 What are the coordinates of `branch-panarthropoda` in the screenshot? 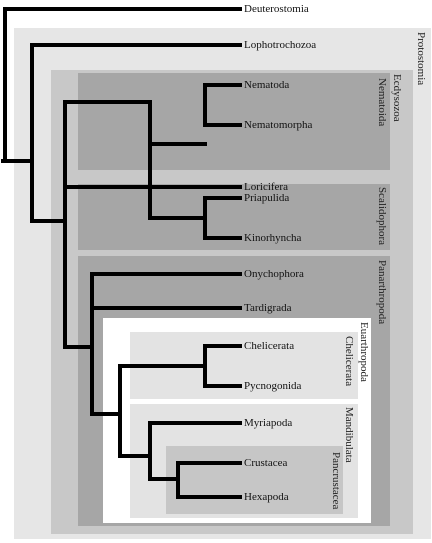 It's located at (166, 344).